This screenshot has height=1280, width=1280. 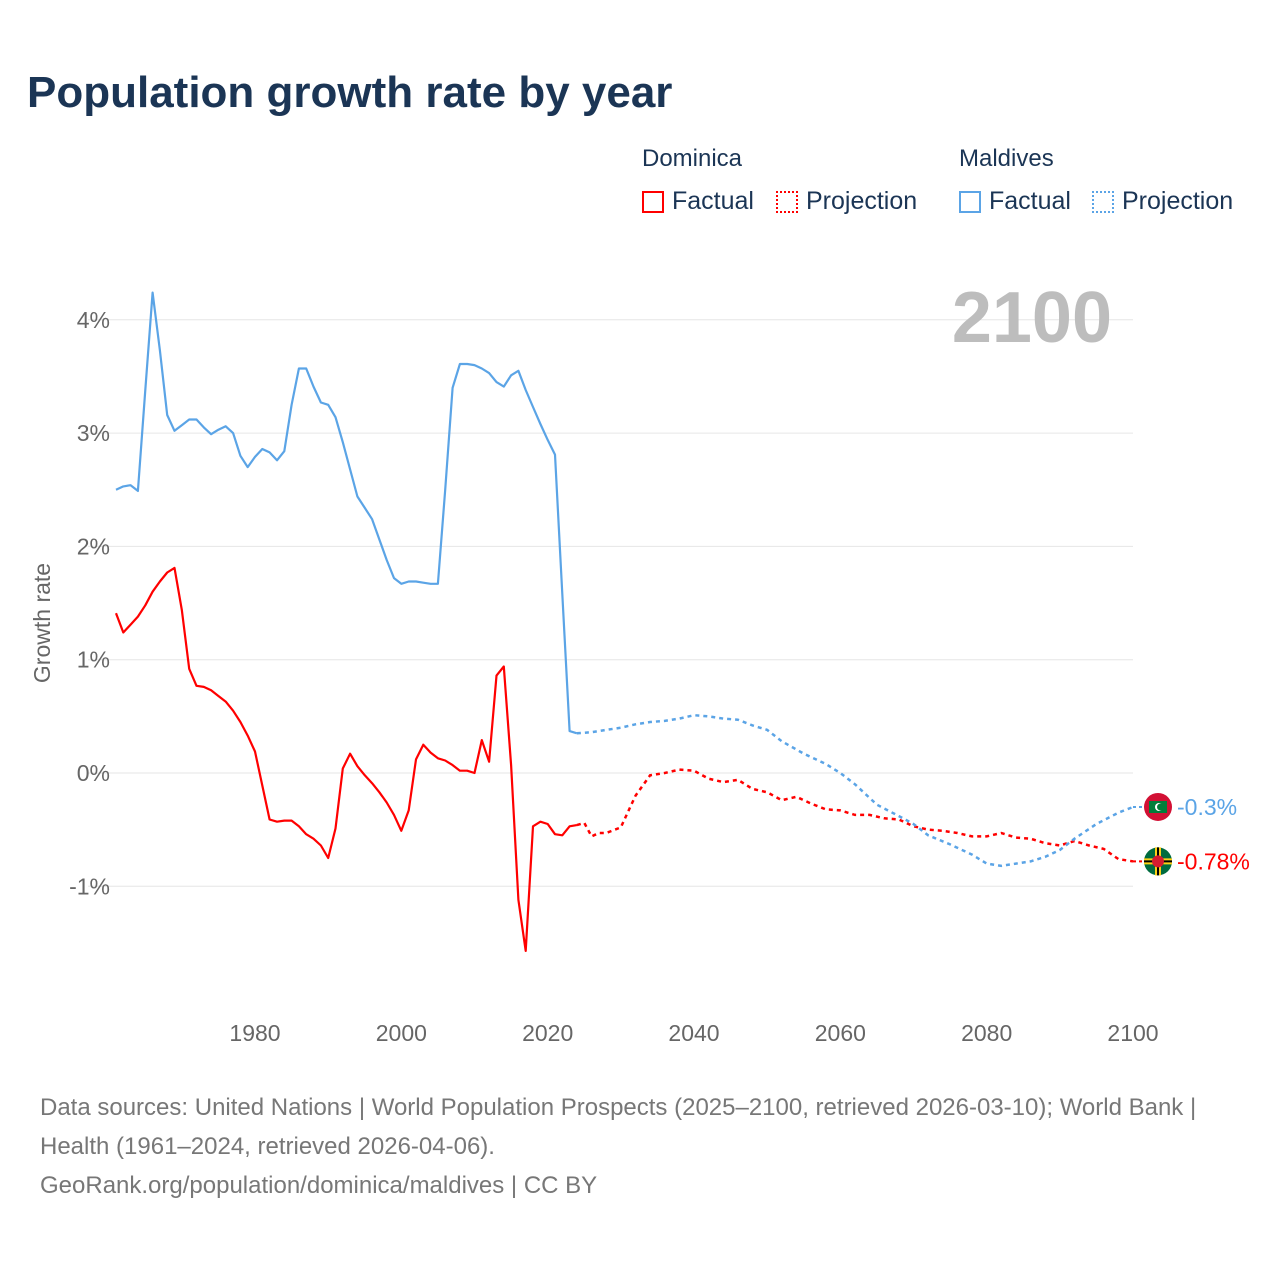 I want to click on legend-group-maldives: Maldives, so click(x=1006, y=158).